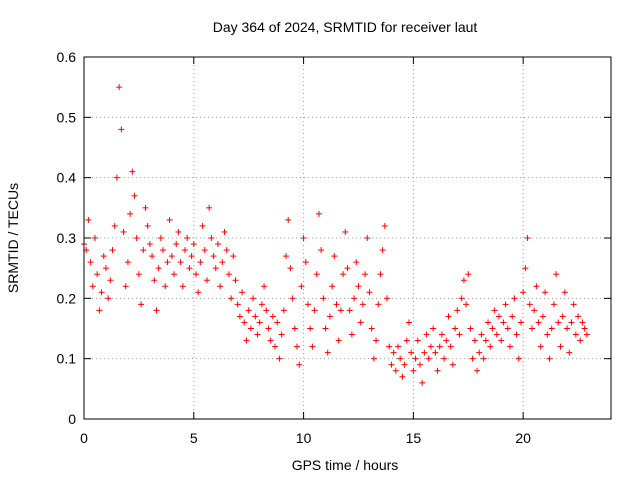 The width and height of the screenshot is (640, 480). What do you see at coordinates (67, 178) in the screenshot?
I see `y-tick-label: 0.4` at bounding box center [67, 178].